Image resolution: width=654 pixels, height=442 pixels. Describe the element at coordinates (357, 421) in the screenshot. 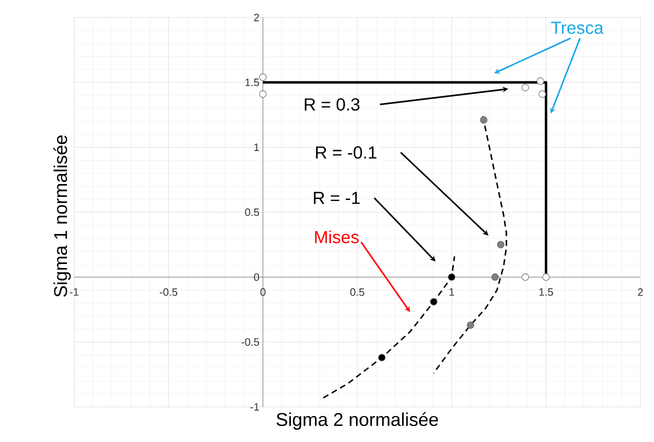

I see `x-axis-title: Sigma 2 normalisée` at that location.